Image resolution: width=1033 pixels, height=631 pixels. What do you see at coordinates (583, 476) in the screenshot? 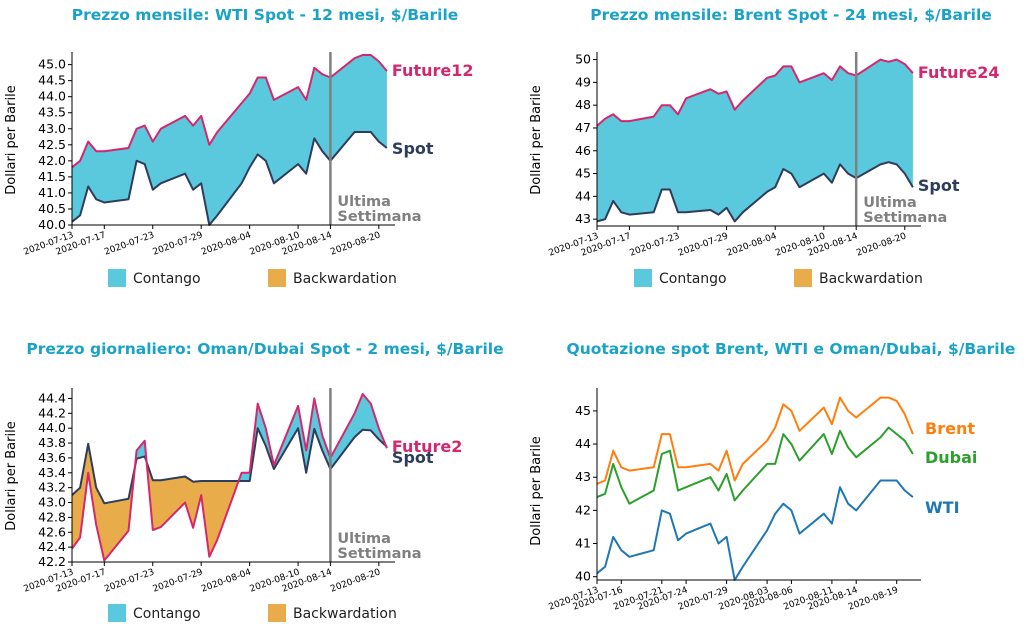
I see `y-tick-label: 43` at bounding box center [583, 476].